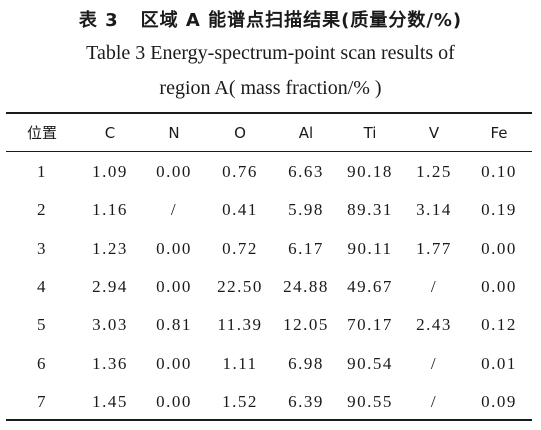  What do you see at coordinates (269, 113) in the screenshot?
I see `table-top-rule` at bounding box center [269, 113].